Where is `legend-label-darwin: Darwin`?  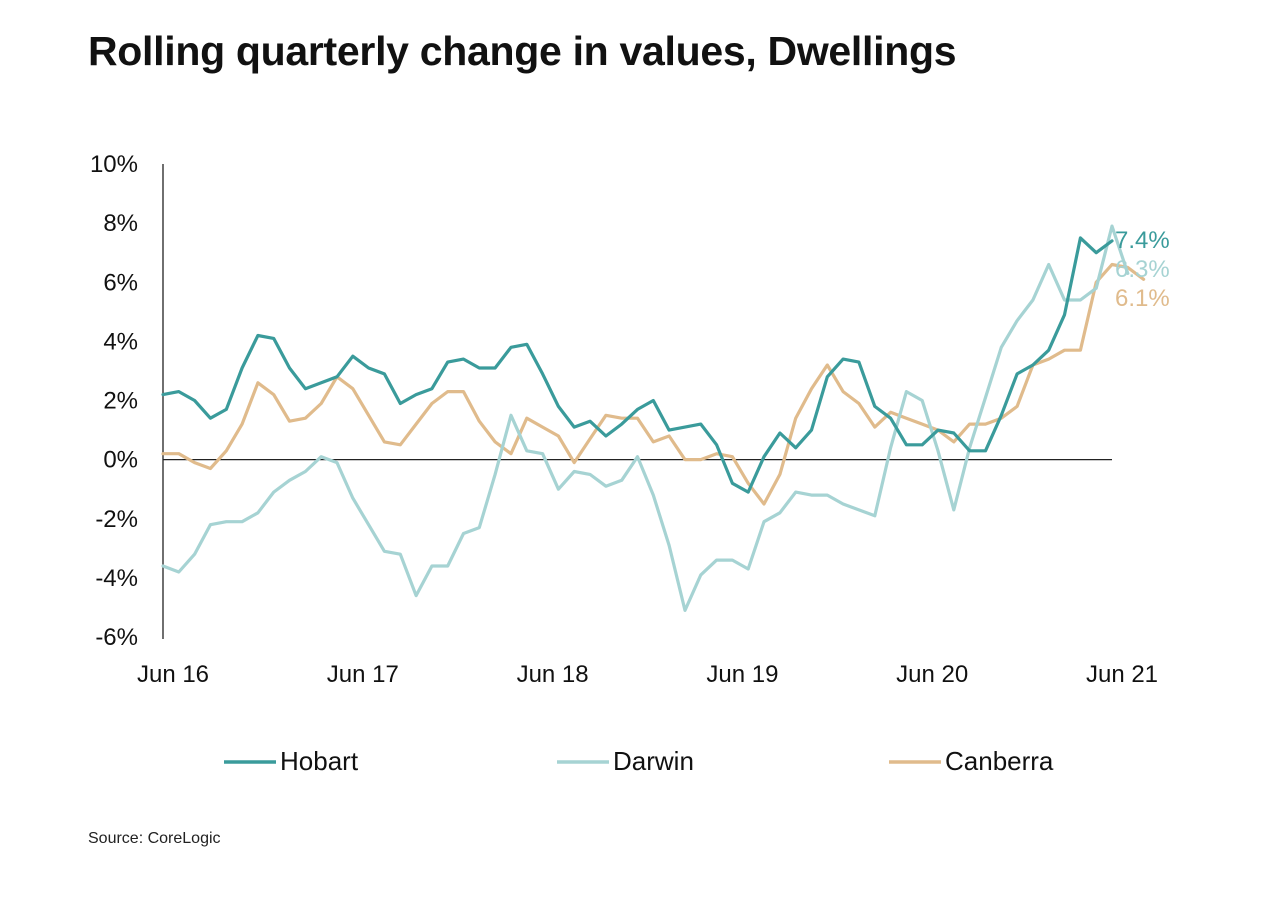 legend-label-darwin: Darwin is located at coordinates (653, 761).